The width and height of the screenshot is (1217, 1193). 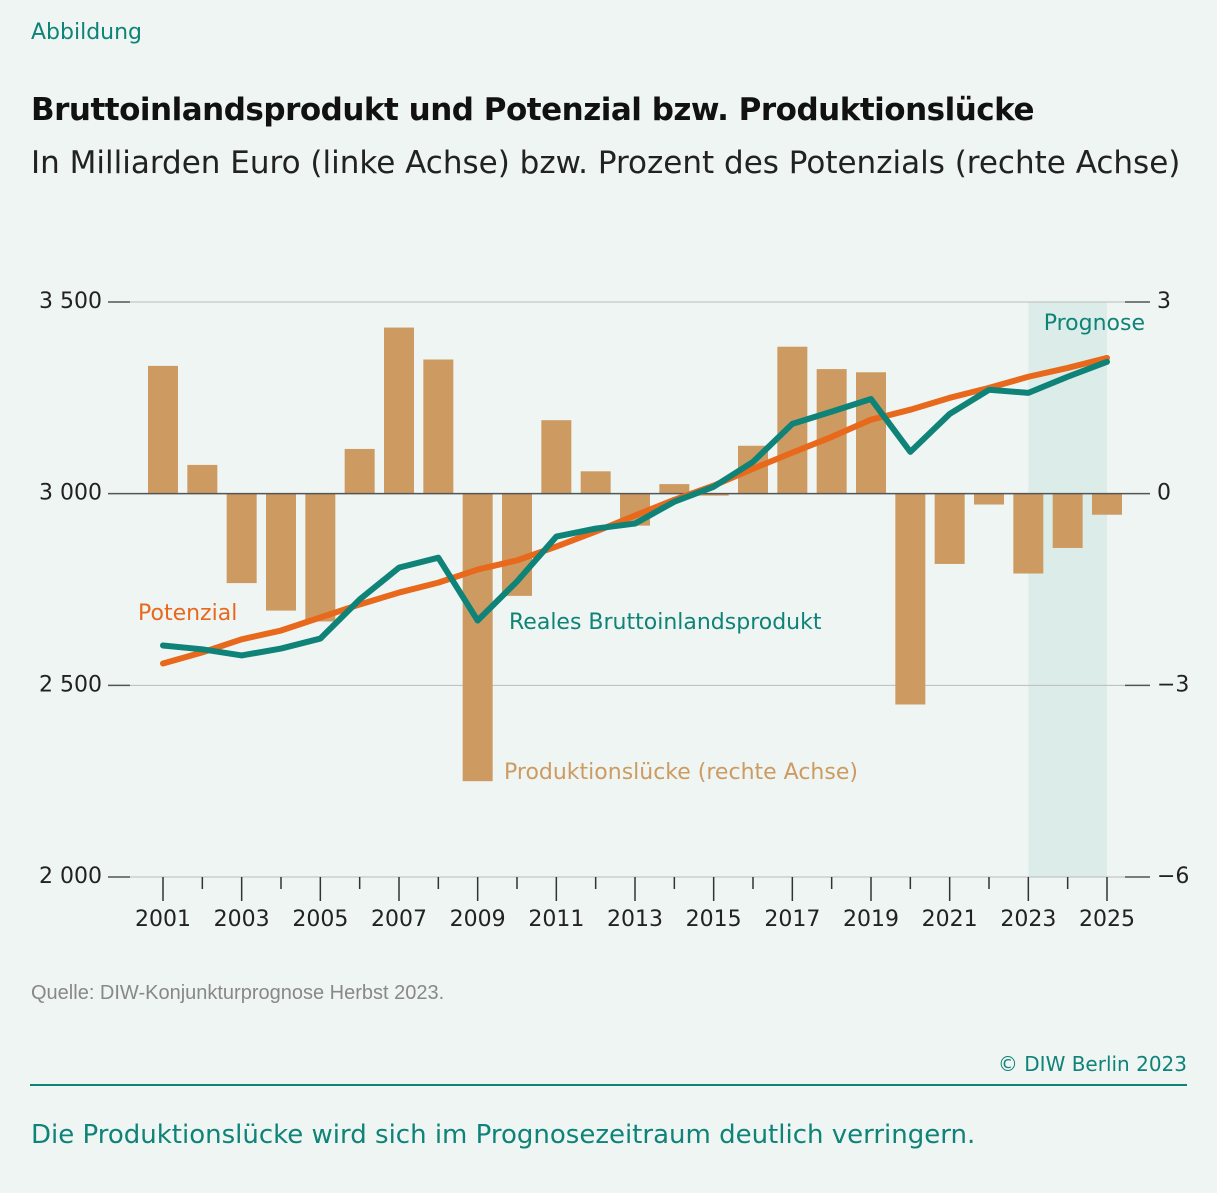 What do you see at coordinates (556, 919) in the screenshot?
I see `x-tick-label: 2011` at bounding box center [556, 919].